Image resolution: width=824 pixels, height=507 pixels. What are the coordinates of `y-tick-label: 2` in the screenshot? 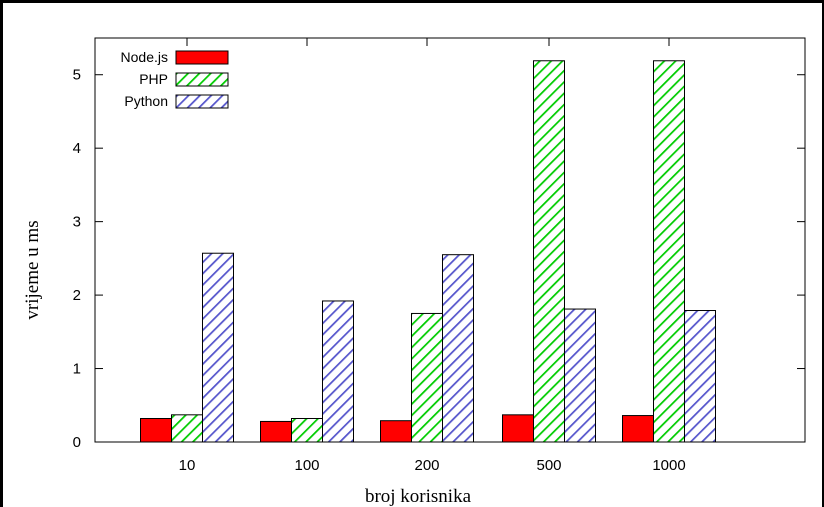 It's located at (77, 295).